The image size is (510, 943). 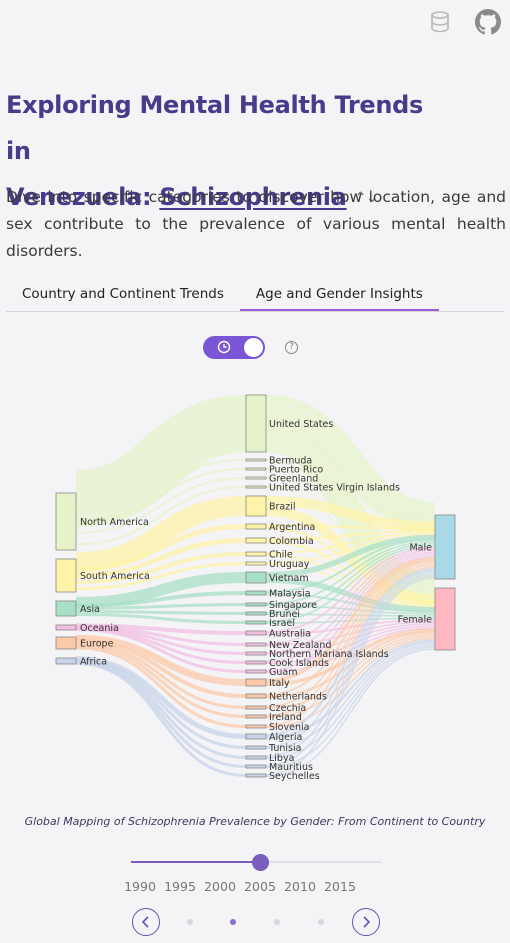 I want to click on slider-thumb, so click(x=261, y=862).